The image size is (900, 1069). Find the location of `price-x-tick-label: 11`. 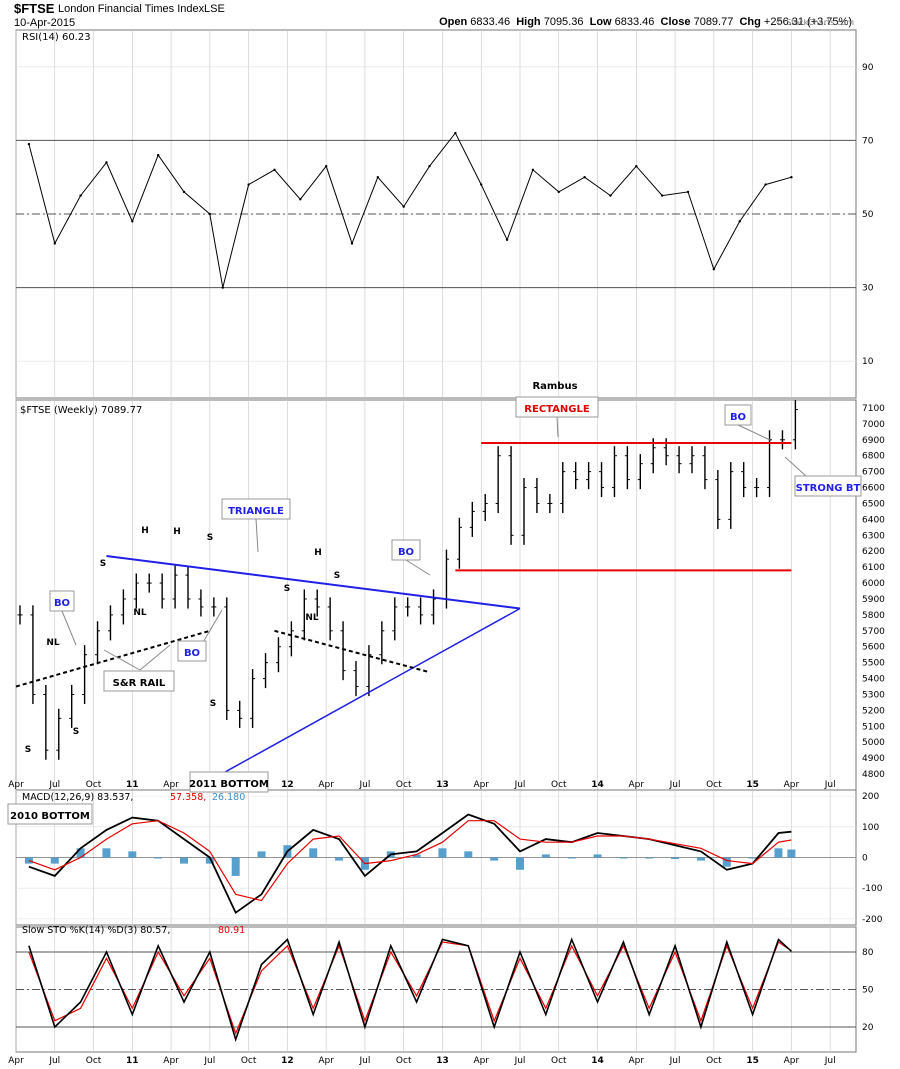

price-x-tick-label: 11 is located at coordinates (132, 785).